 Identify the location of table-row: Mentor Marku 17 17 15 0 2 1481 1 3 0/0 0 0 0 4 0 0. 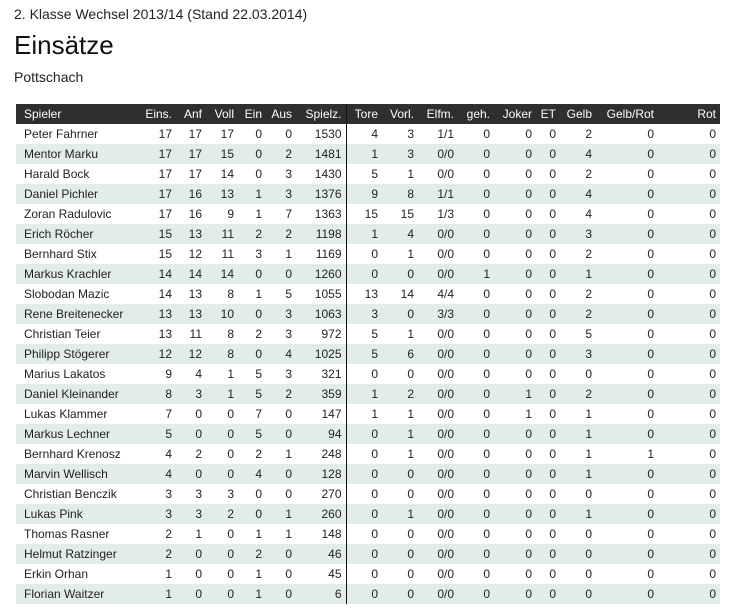
(368, 154).